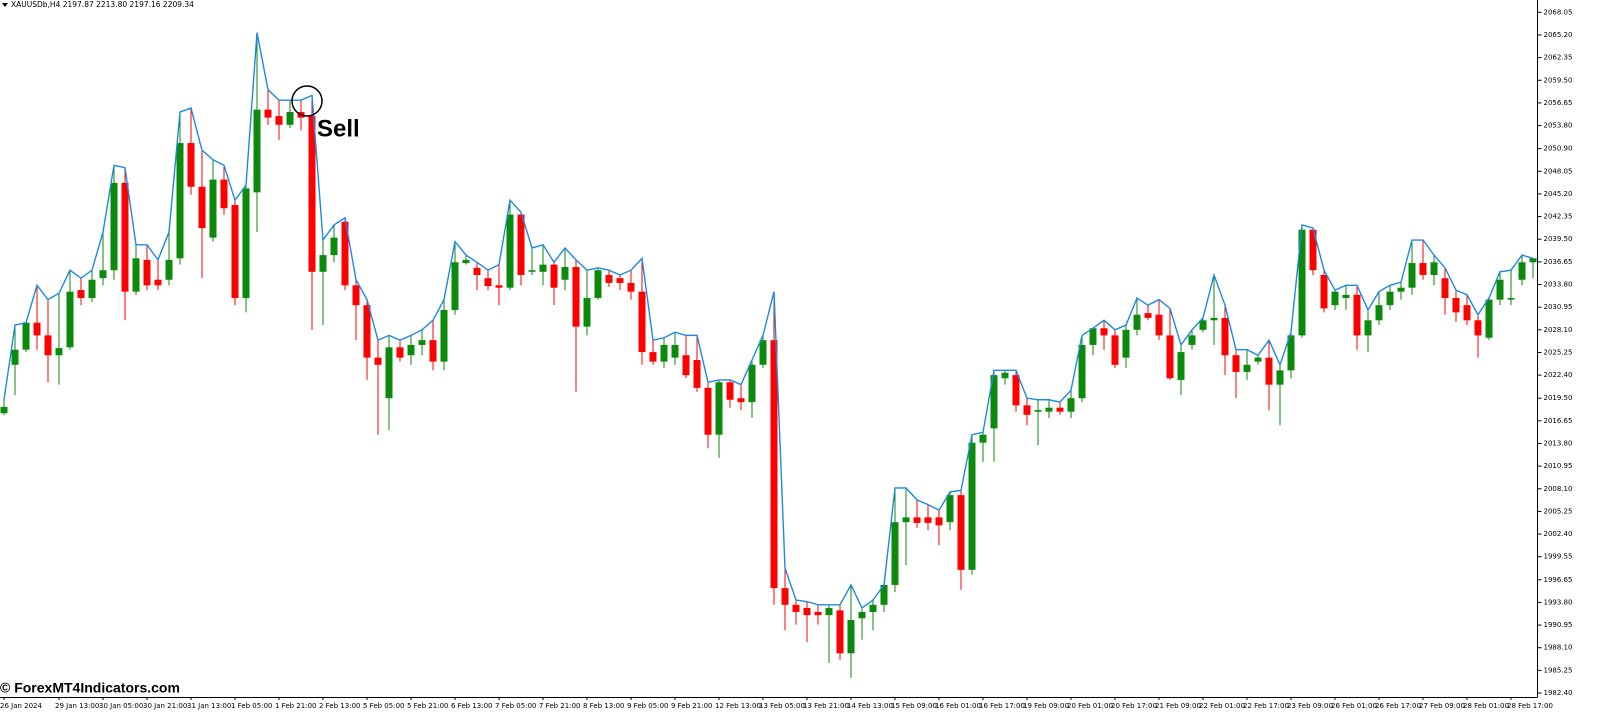 The image size is (1600, 719). What do you see at coordinates (1558, 330) in the screenshot?
I see `y-tick-label: 2028.10` at bounding box center [1558, 330].